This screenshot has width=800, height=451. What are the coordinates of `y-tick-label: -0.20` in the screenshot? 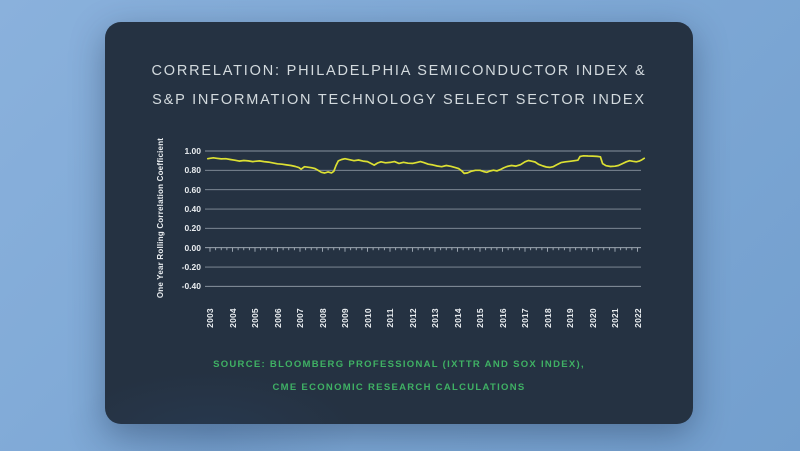 It's located at (191, 267).